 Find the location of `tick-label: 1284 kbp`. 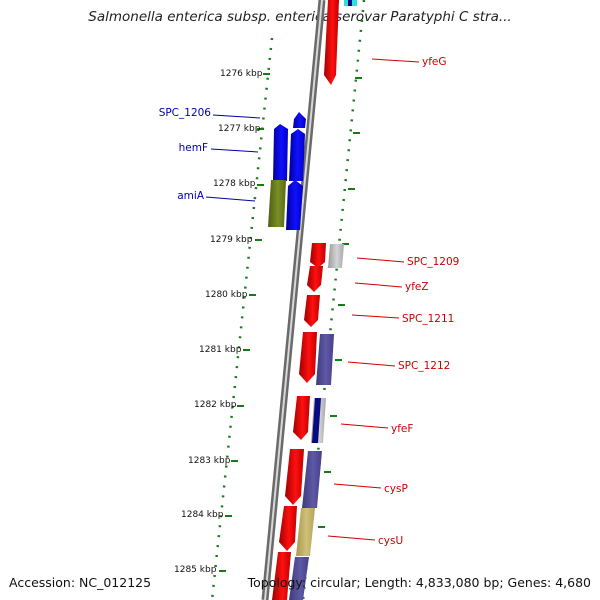

tick-label: 1284 kbp is located at coordinates (202, 515).